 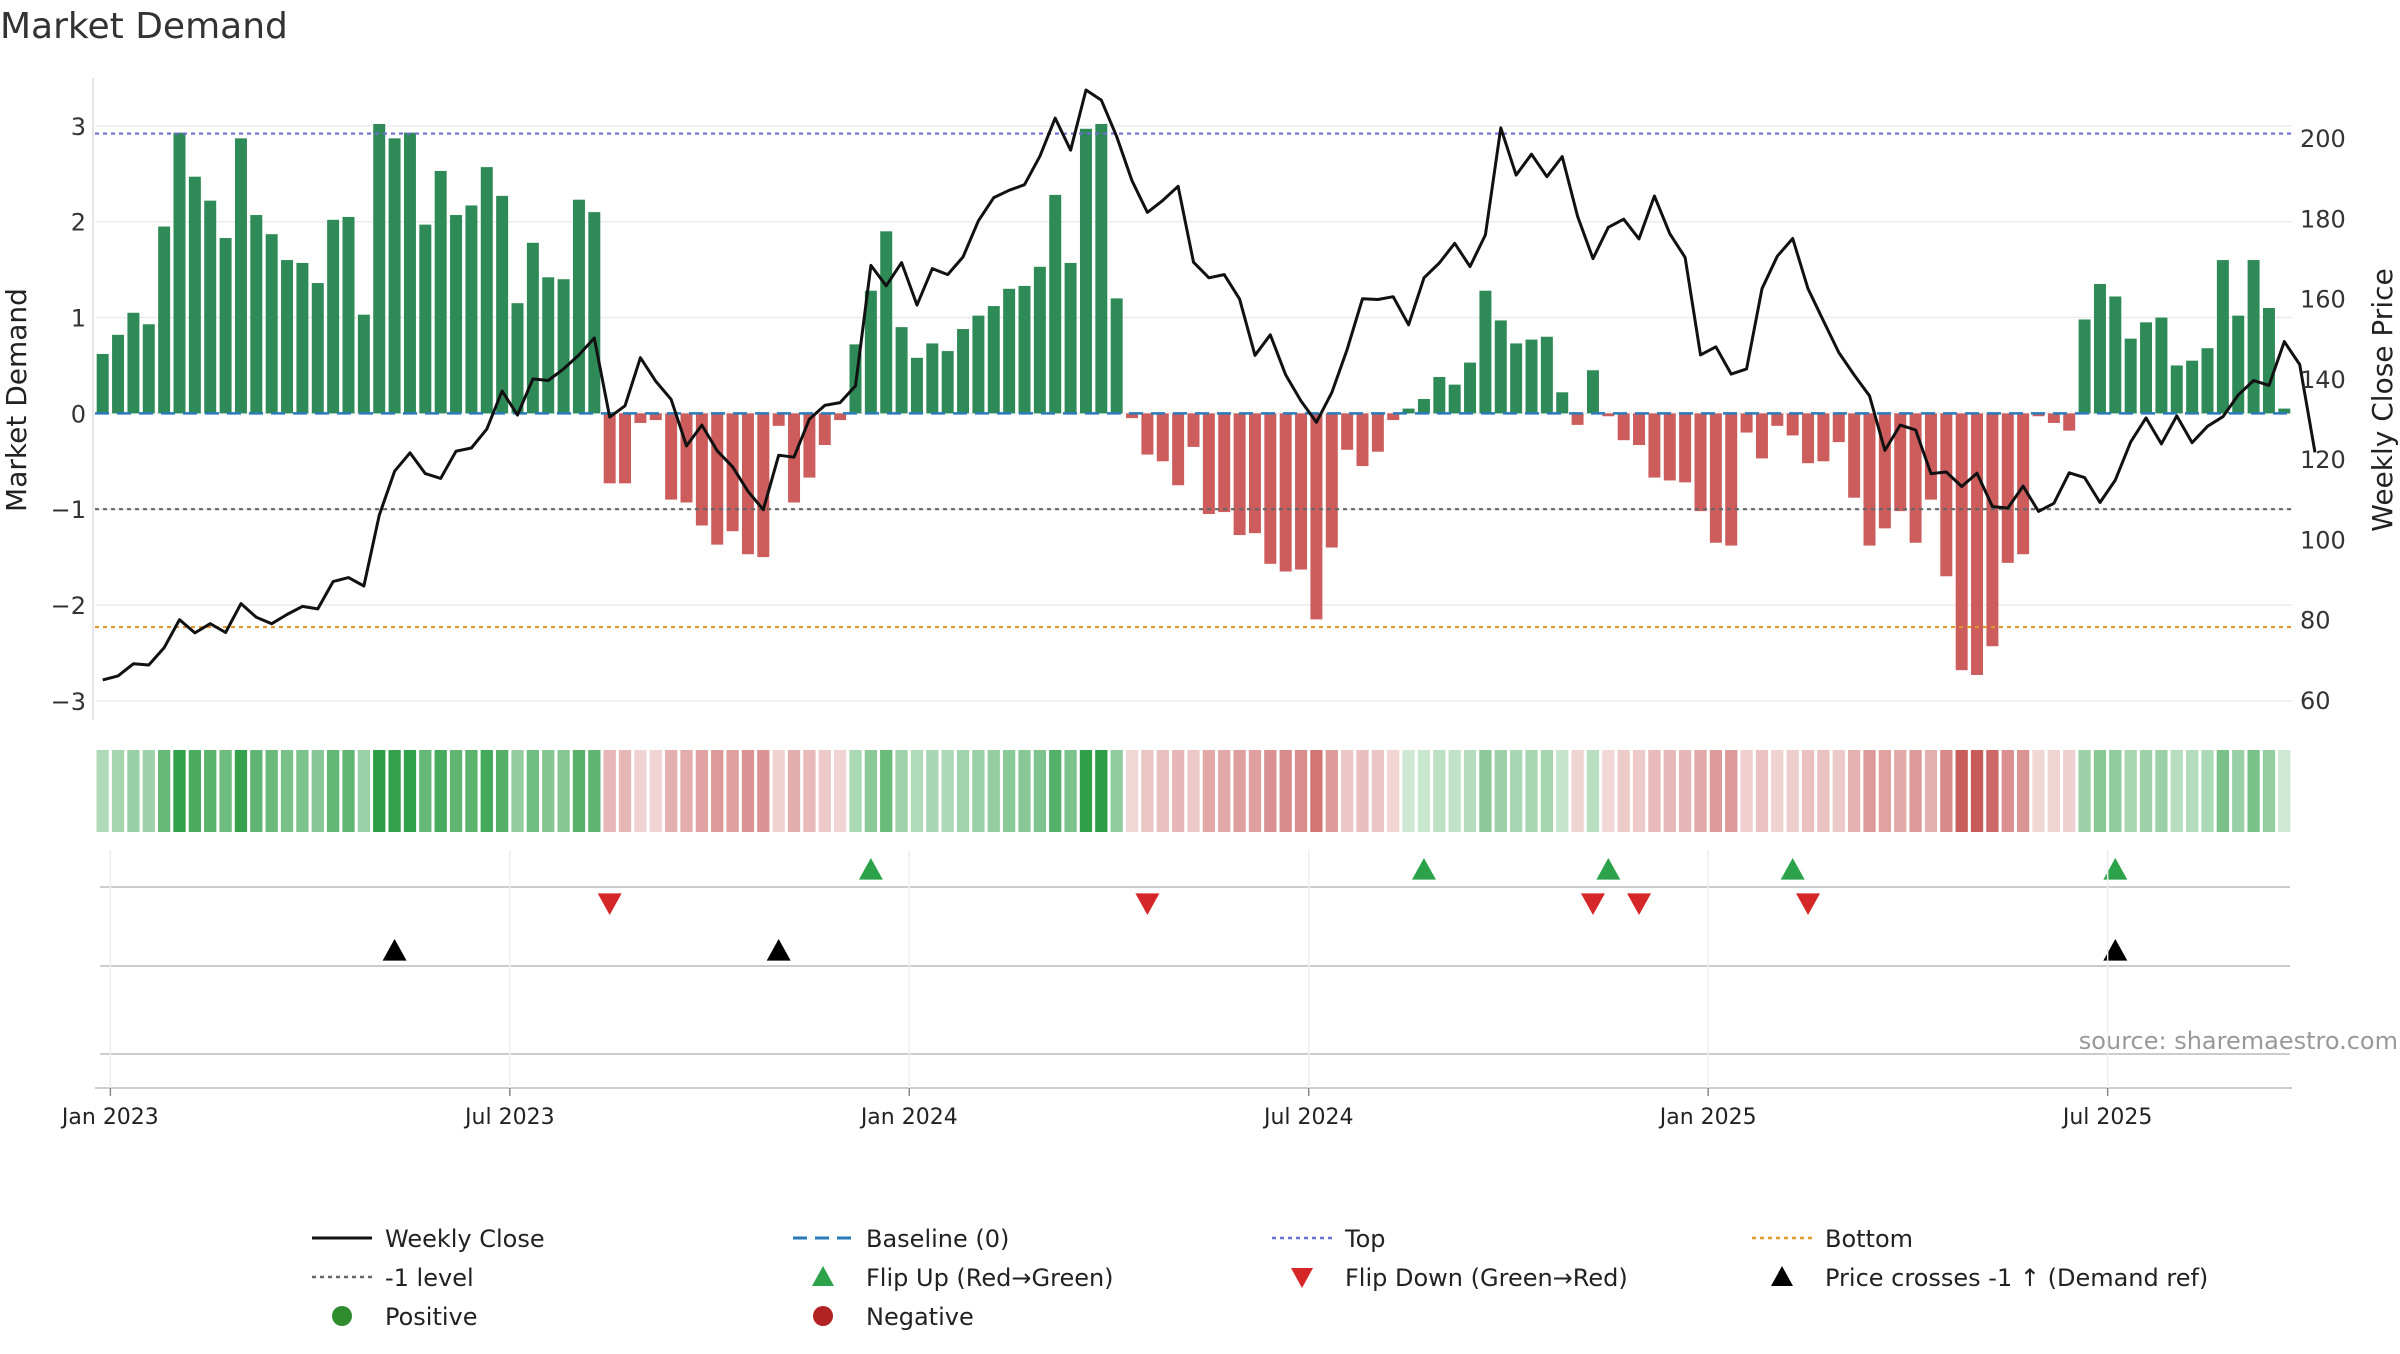 I want to click on price-cross-marker, so click(x=2115, y=950).